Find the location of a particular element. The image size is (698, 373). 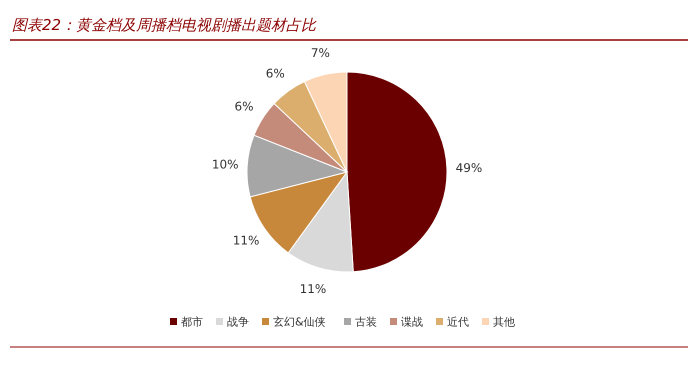

legend-label: 其他 is located at coordinates (504, 322).